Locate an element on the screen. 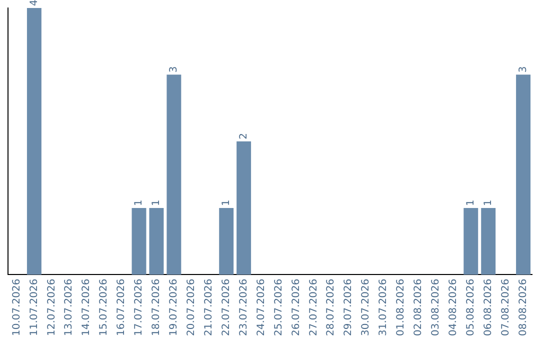 This screenshot has width=540, height=340. x-tick-label: 18.07.2026 is located at coordinates (156, 307).